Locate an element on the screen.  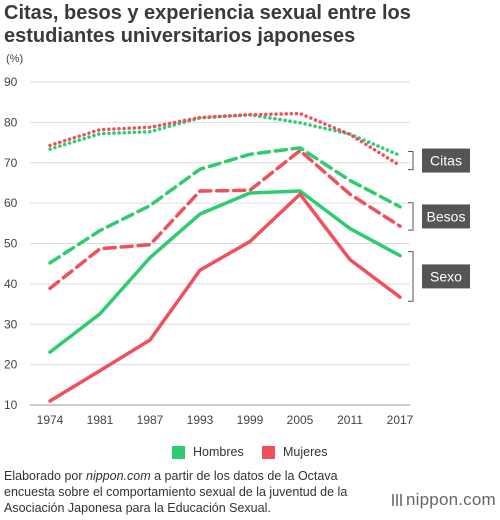
y-tick-label: 40 is located at coordinates (11, 284).